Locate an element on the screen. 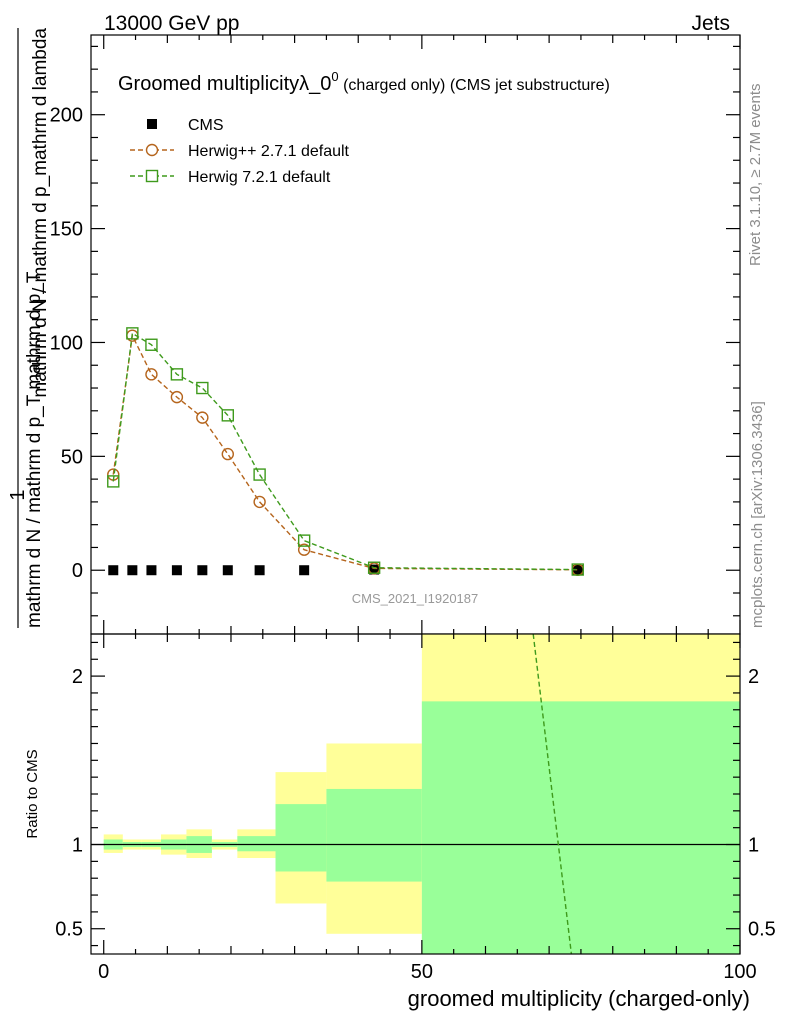 The image size is (786, 1024). main-y-tick-label: 200 is located at coordinates (66, 116).